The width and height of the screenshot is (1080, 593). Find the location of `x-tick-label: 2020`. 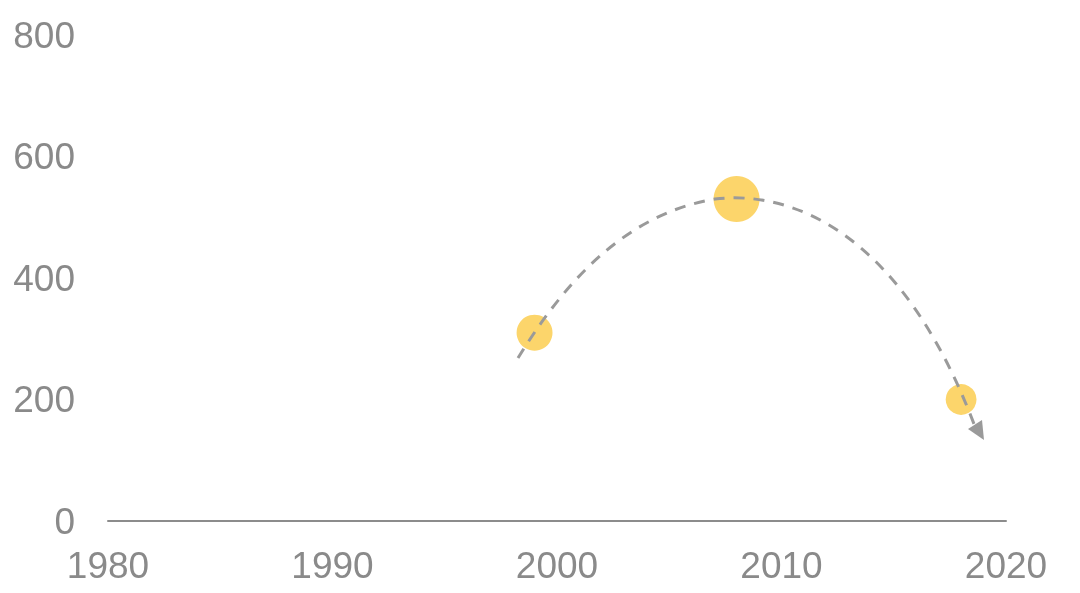

x-tick-label: 2020 is located at coordinates (1006, 565).